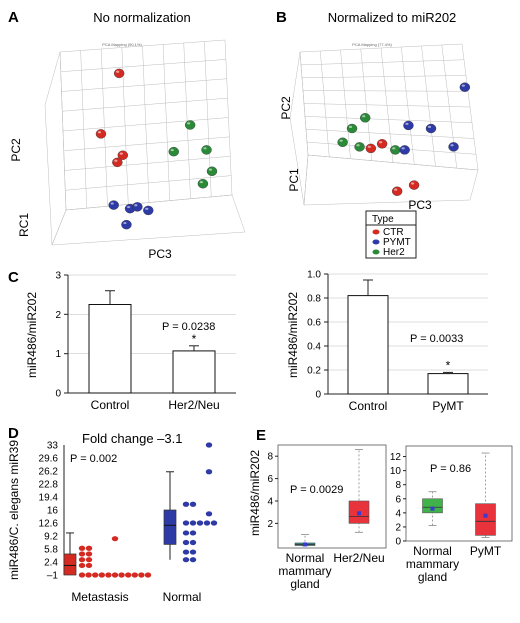 The width and height of the screenshot is (520, 623). Describe the element at coordinates (305, 558) in the screenshot. I see `x-tick-label: Normal` at that location.